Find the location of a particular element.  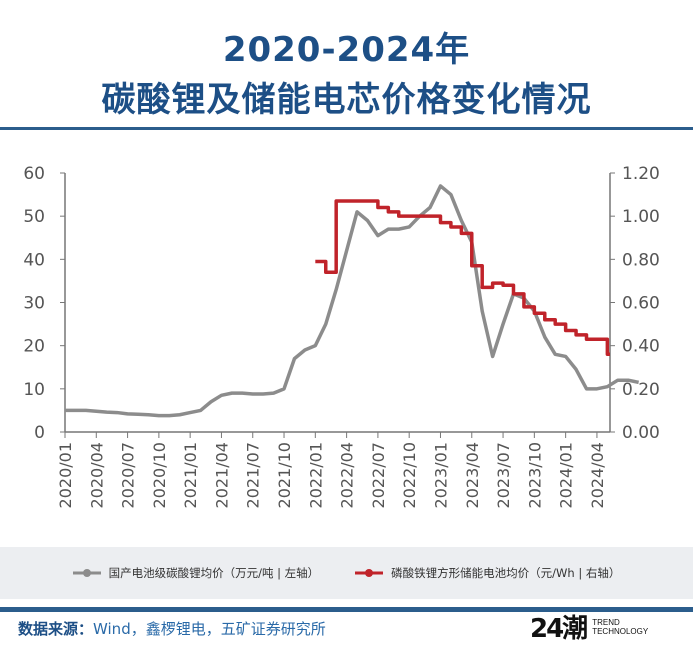

source-label: 数据来源： is located at coordinates (56, 629).